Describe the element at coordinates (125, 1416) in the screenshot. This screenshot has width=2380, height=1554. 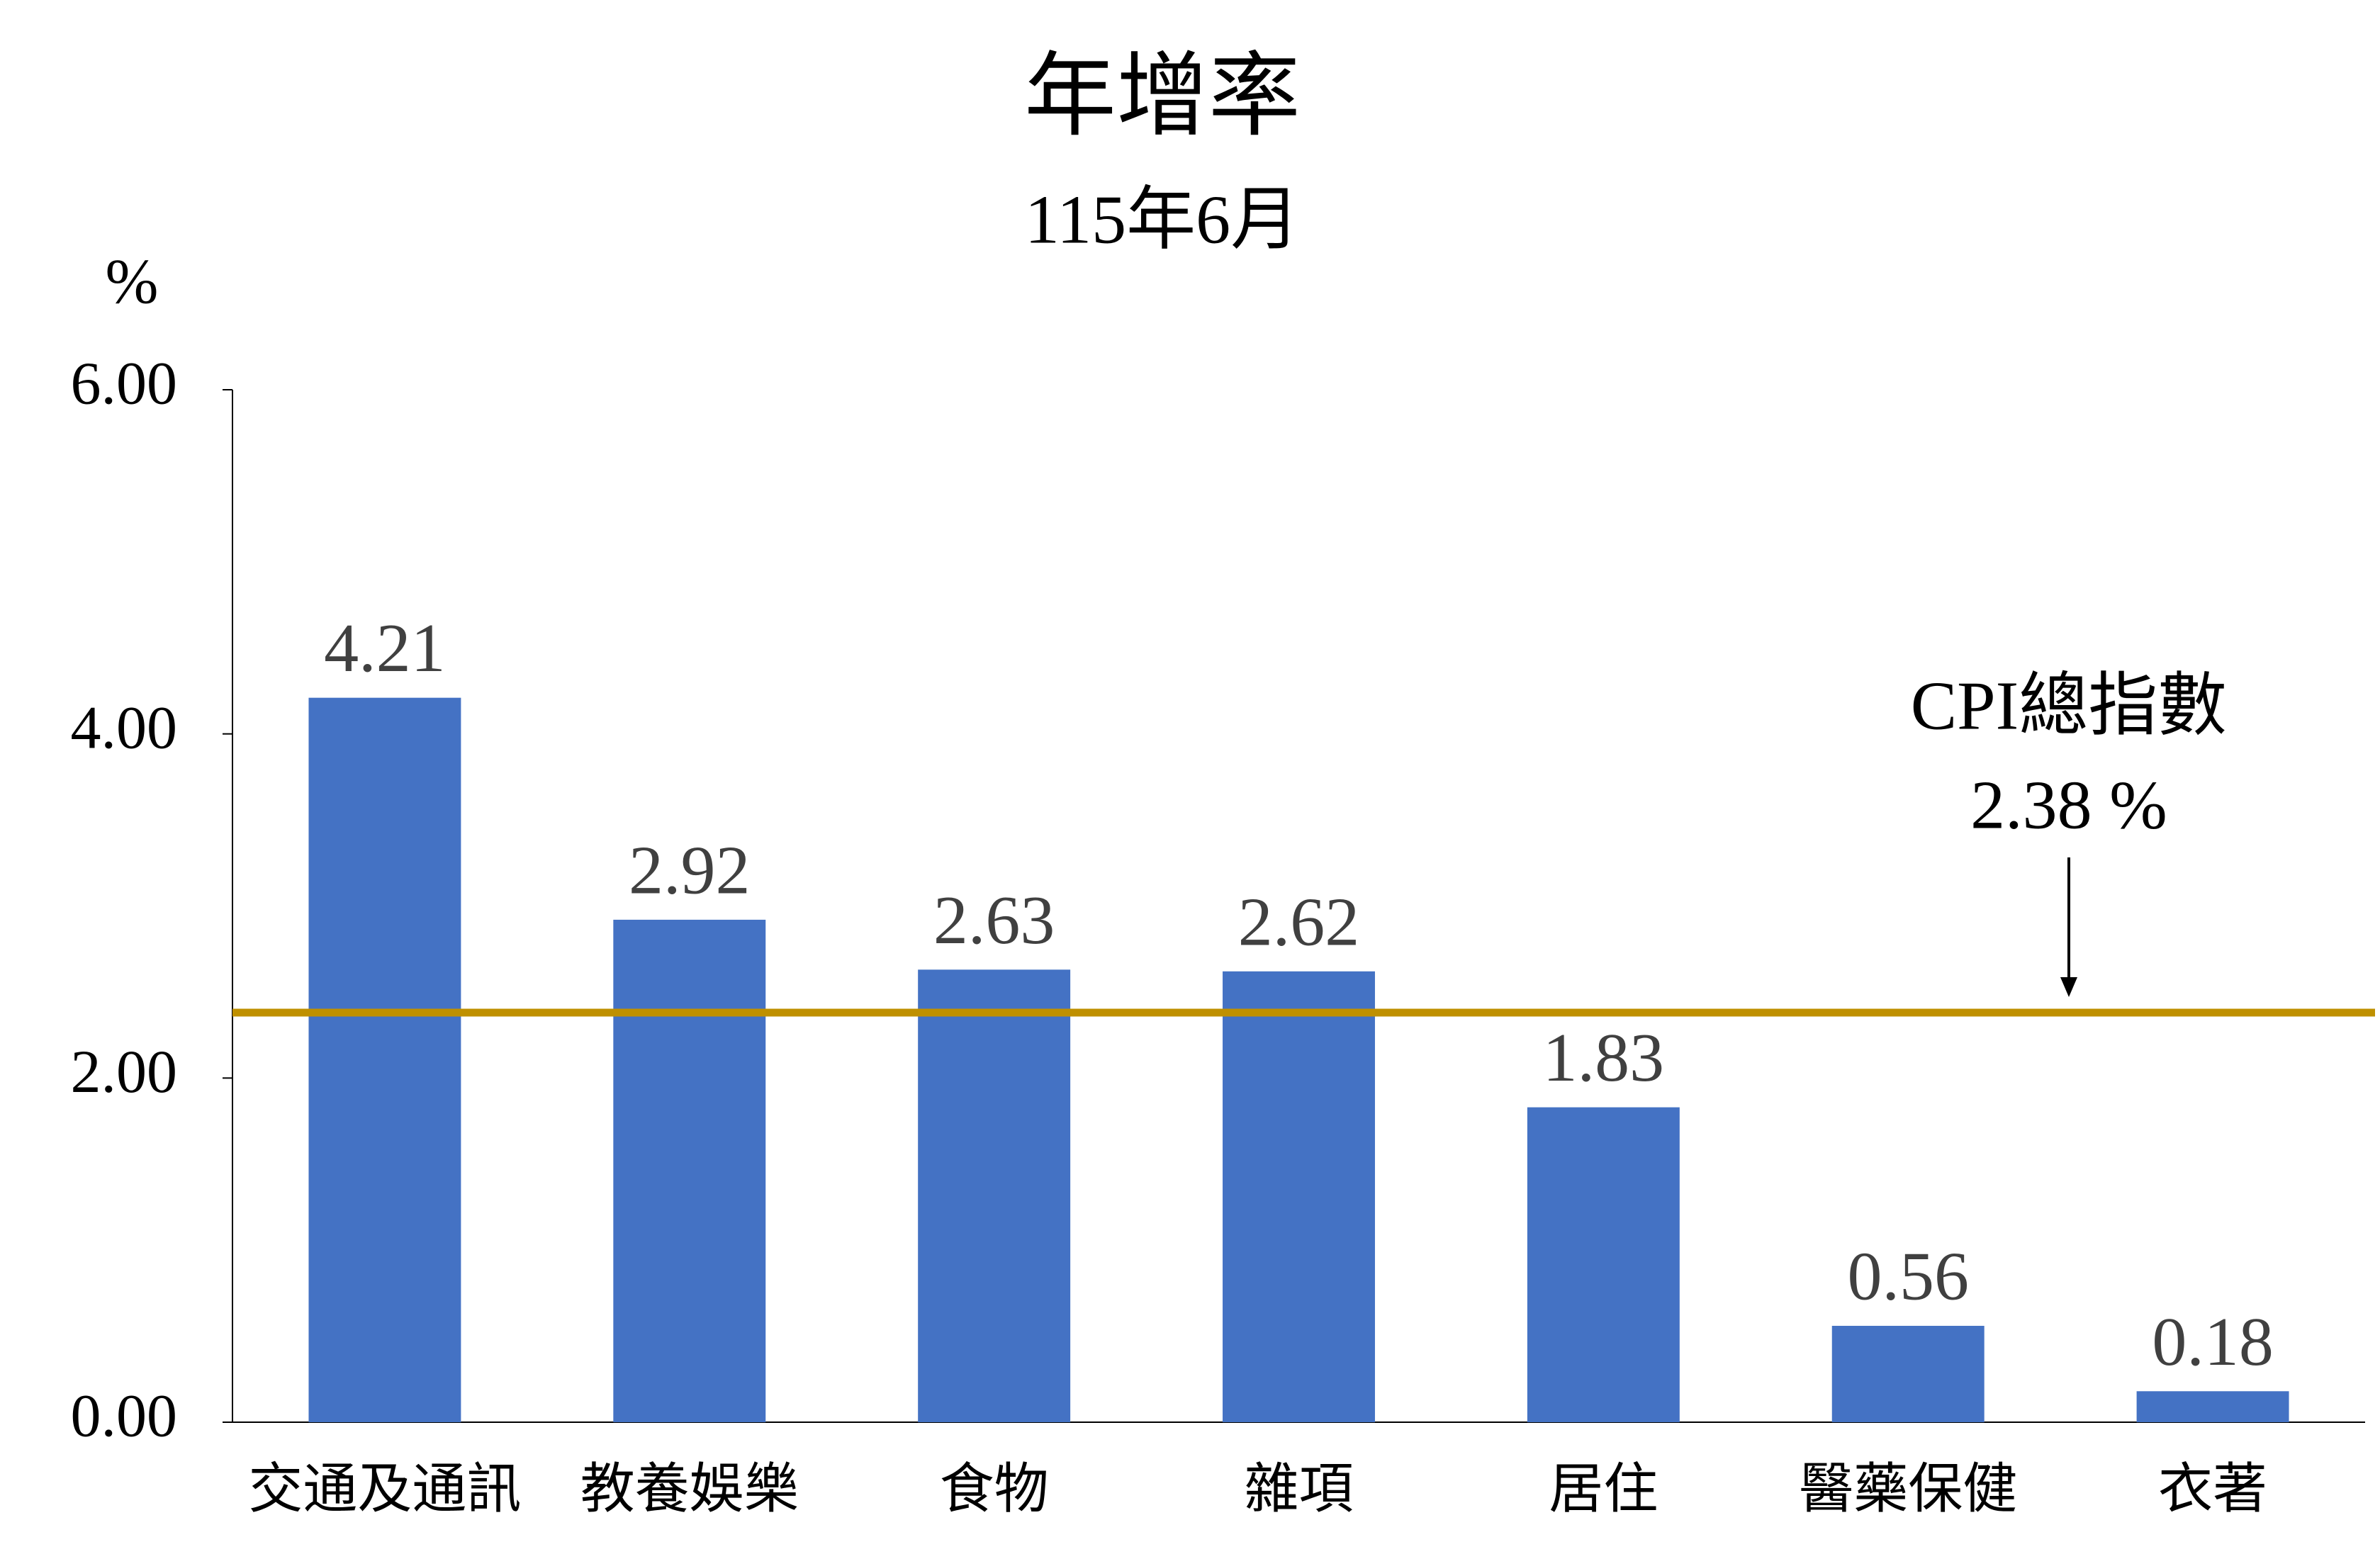
I see `y-tick-label: 0.00` at that location.